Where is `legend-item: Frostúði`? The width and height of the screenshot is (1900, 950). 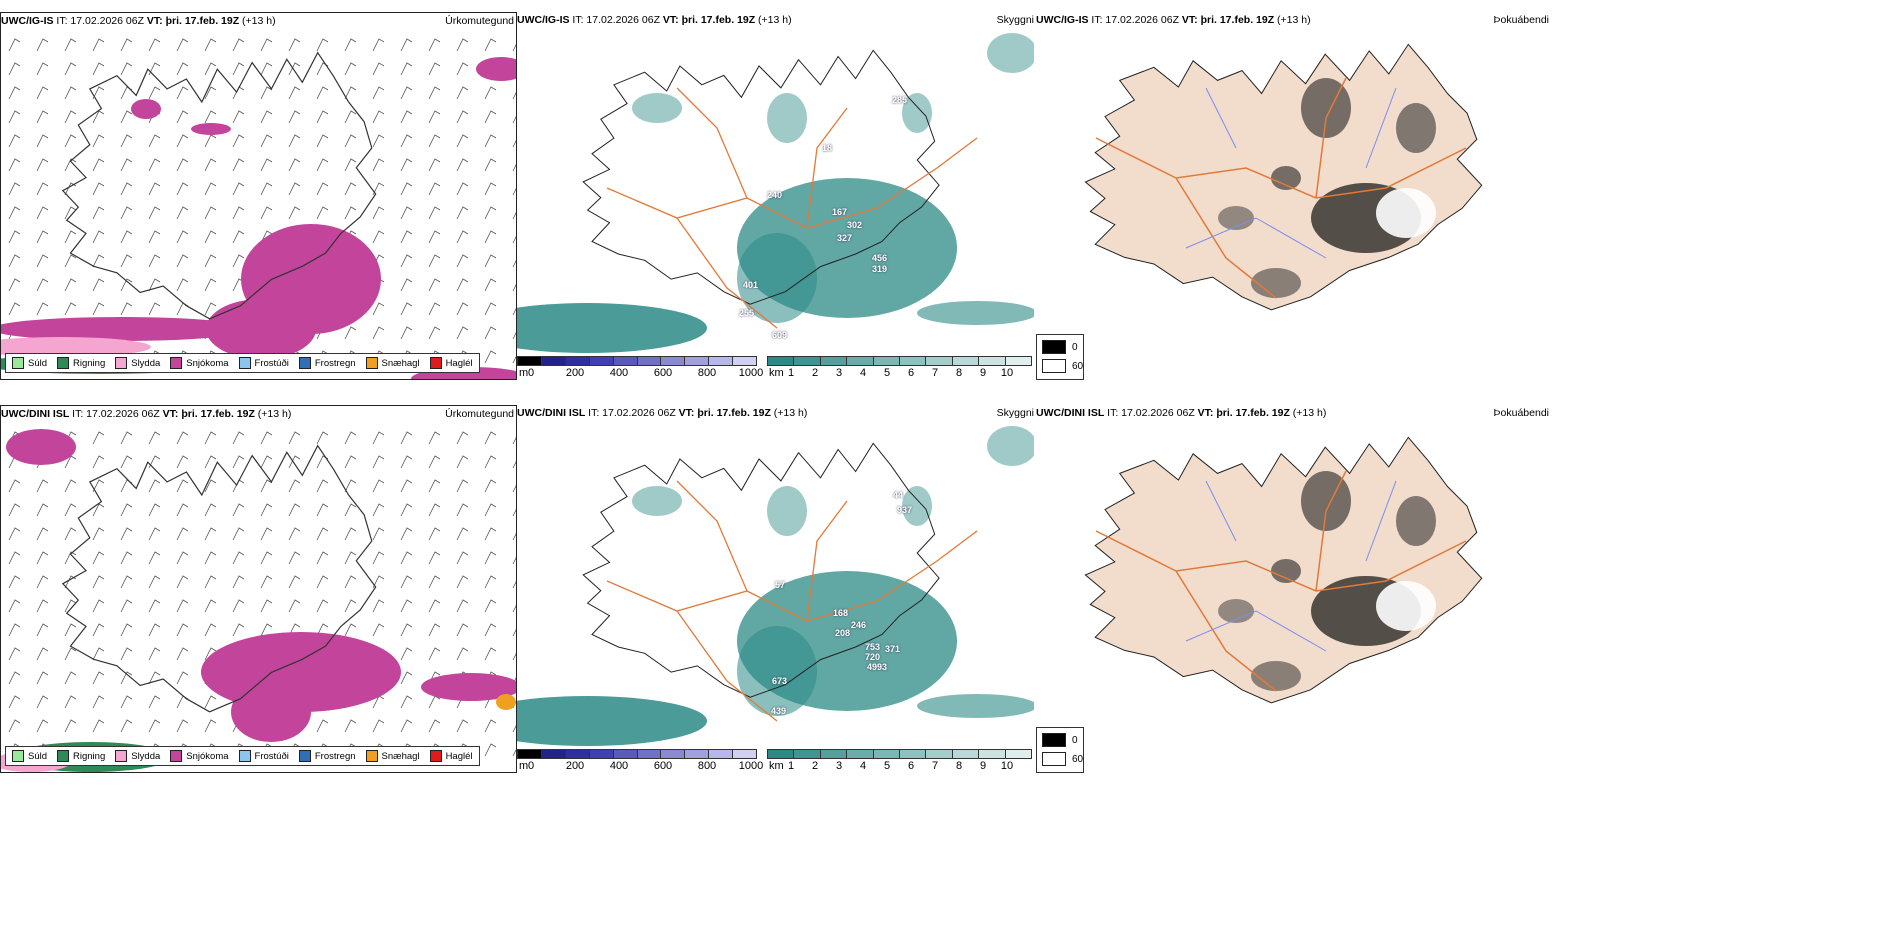 legend-item: Frostúði is located at coordinates (263, 756).